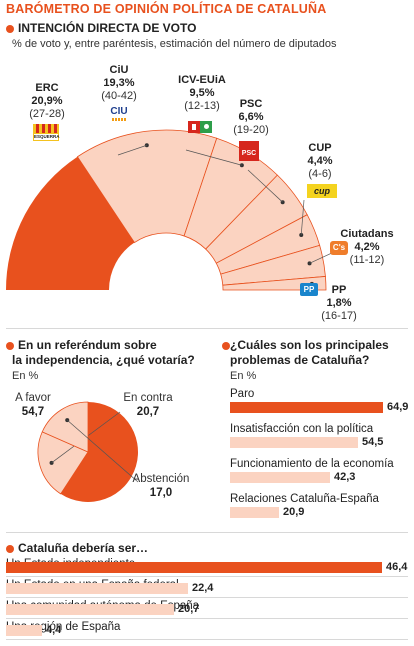 The width and height of the screenshot is (414, 646). I want to click on party-value: 19,3%, so click(119, 83).